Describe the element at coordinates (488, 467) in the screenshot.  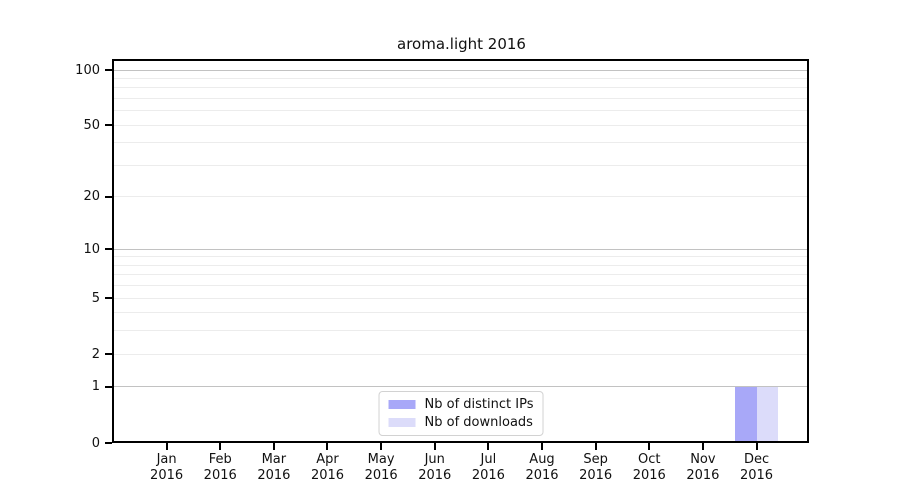
I see `x-tick-label: Jul 2016` at that location.